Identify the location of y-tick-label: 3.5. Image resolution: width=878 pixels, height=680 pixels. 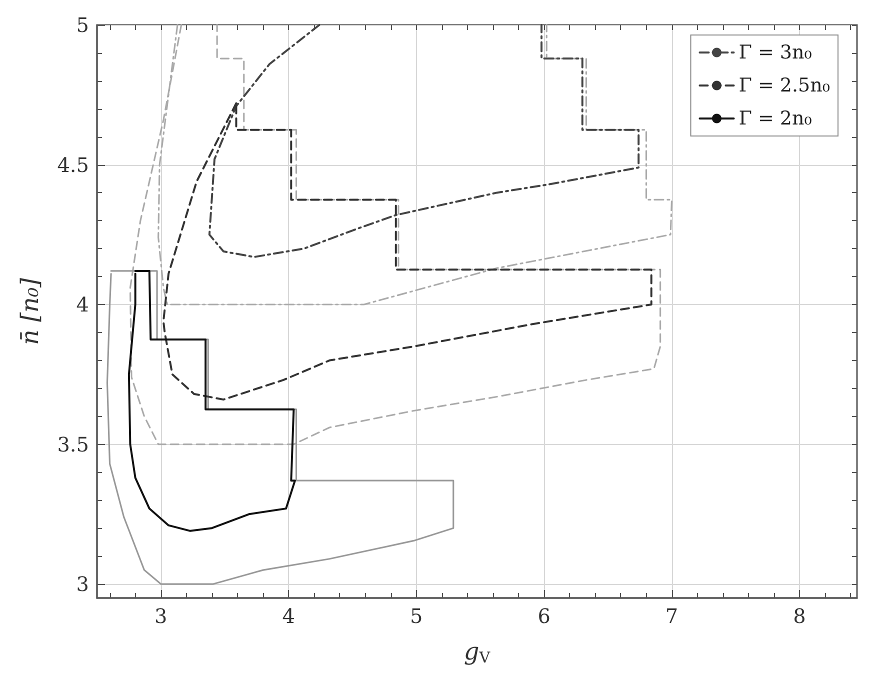
(73, 444).